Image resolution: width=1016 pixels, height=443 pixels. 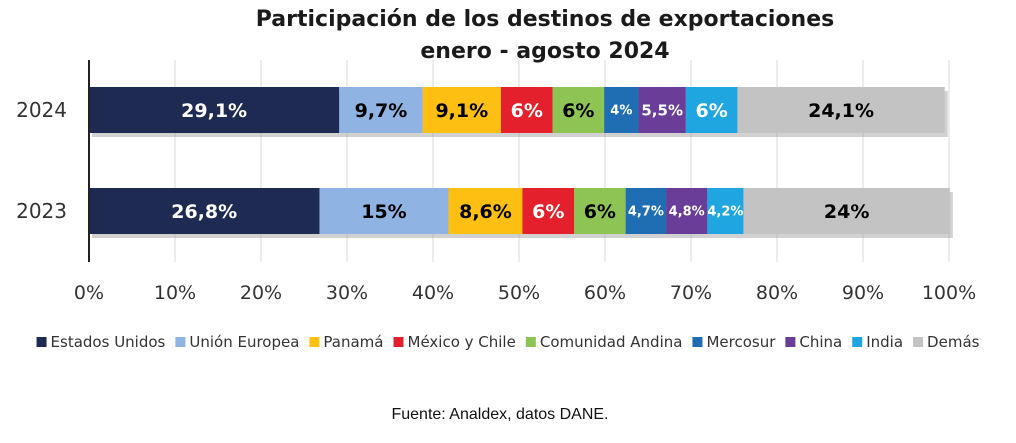 I want to click on data-label: 29,1%, so click(x=214, y=111).